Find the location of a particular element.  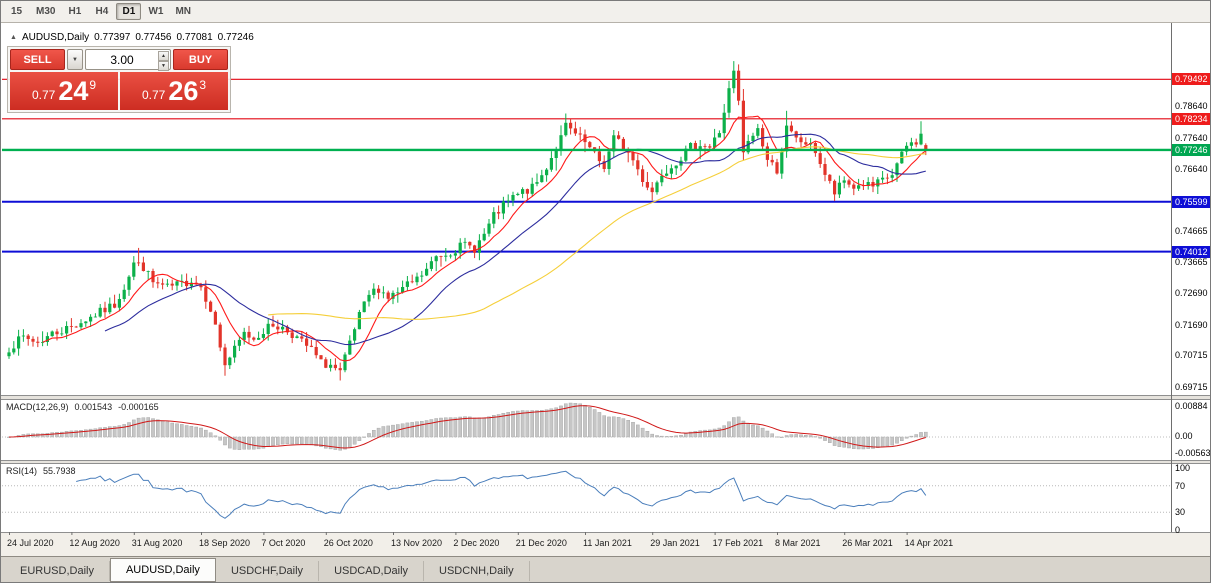

price-axis-tick: 0.70715 is located at coordinates (1191, 355).